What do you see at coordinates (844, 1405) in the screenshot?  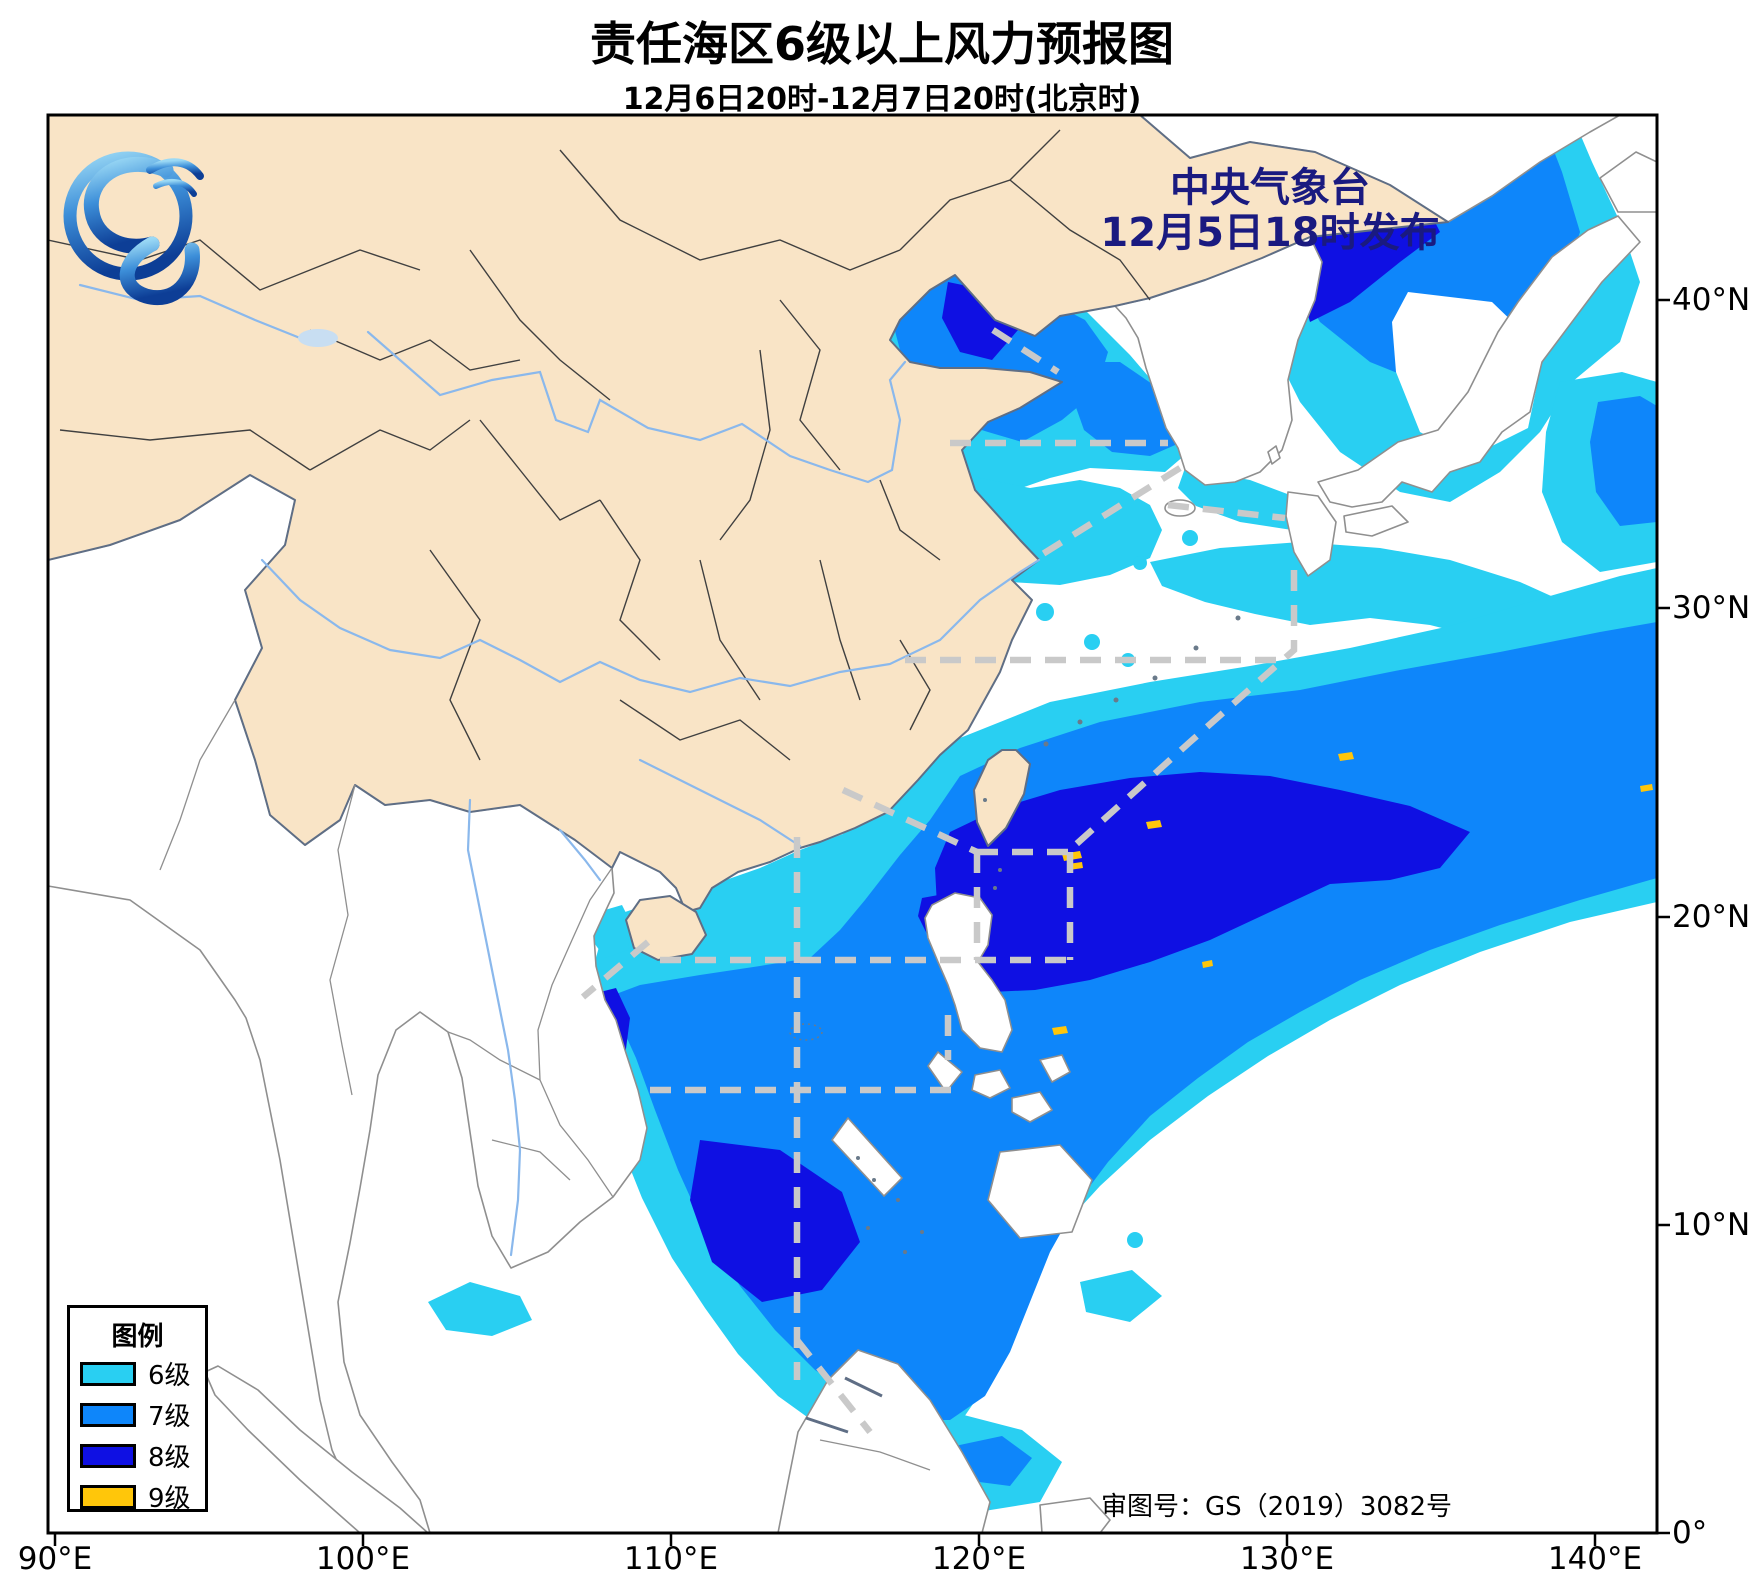 I see `island-slashes` at bounding box center [844, 1405].